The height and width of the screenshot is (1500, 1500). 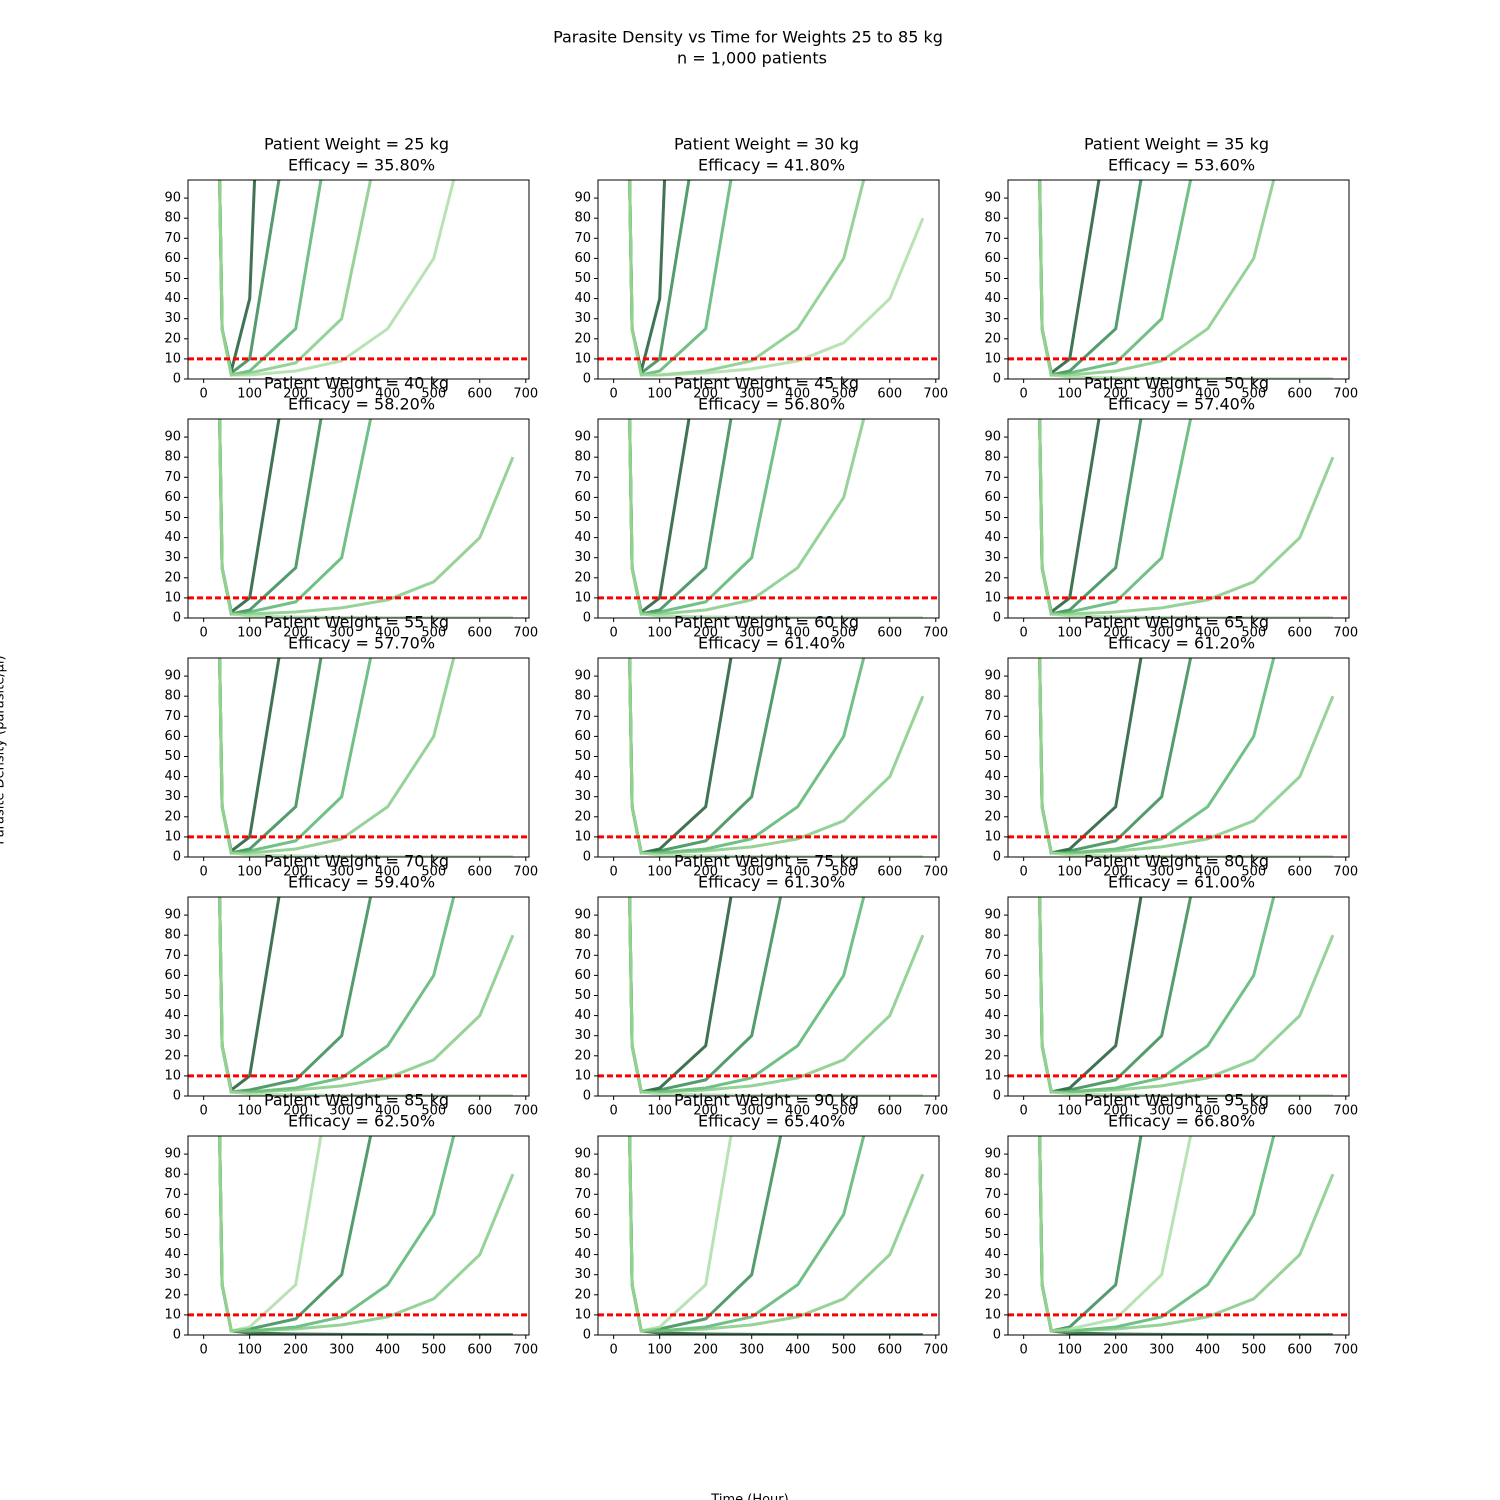 I want to click on subplot-subtitle: Efficacy = 57.70%, so click(x=361, y=643).